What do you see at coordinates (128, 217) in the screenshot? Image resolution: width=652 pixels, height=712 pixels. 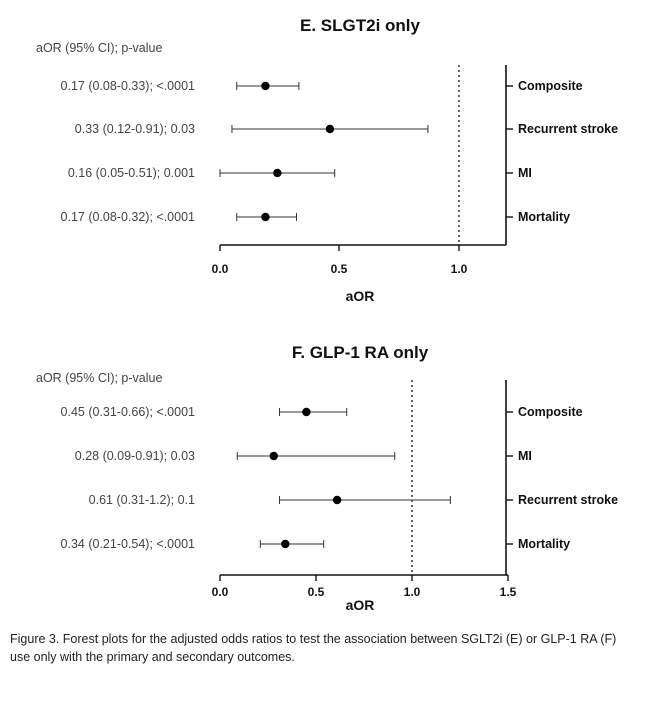 I see `estimate-label: 0.17 (0.08-0.32); <.0001` at bounding box center [128, 217].